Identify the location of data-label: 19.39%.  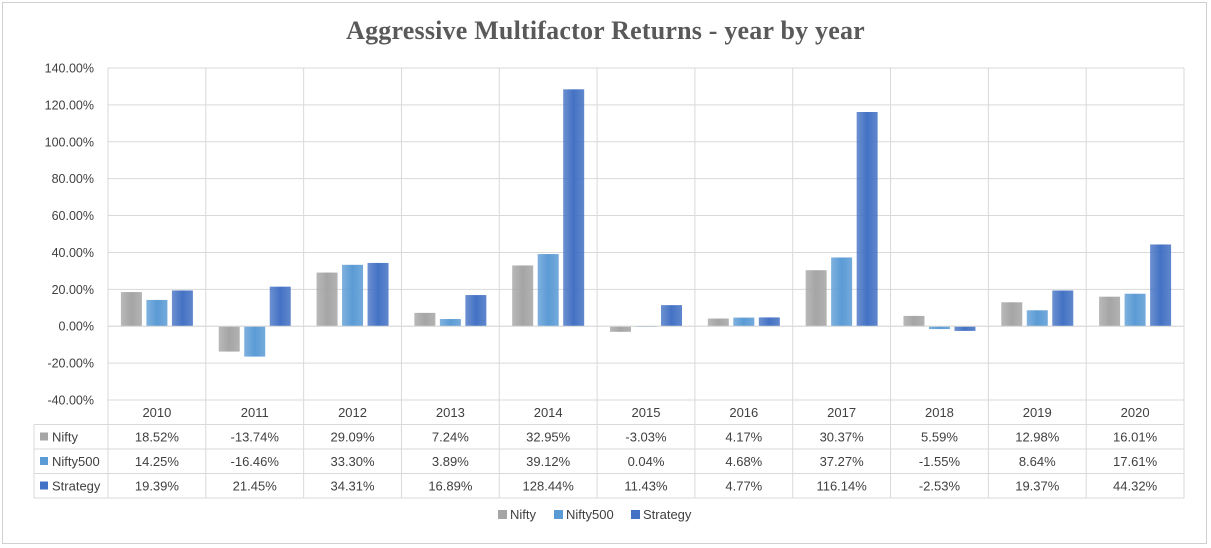
(157, 486).